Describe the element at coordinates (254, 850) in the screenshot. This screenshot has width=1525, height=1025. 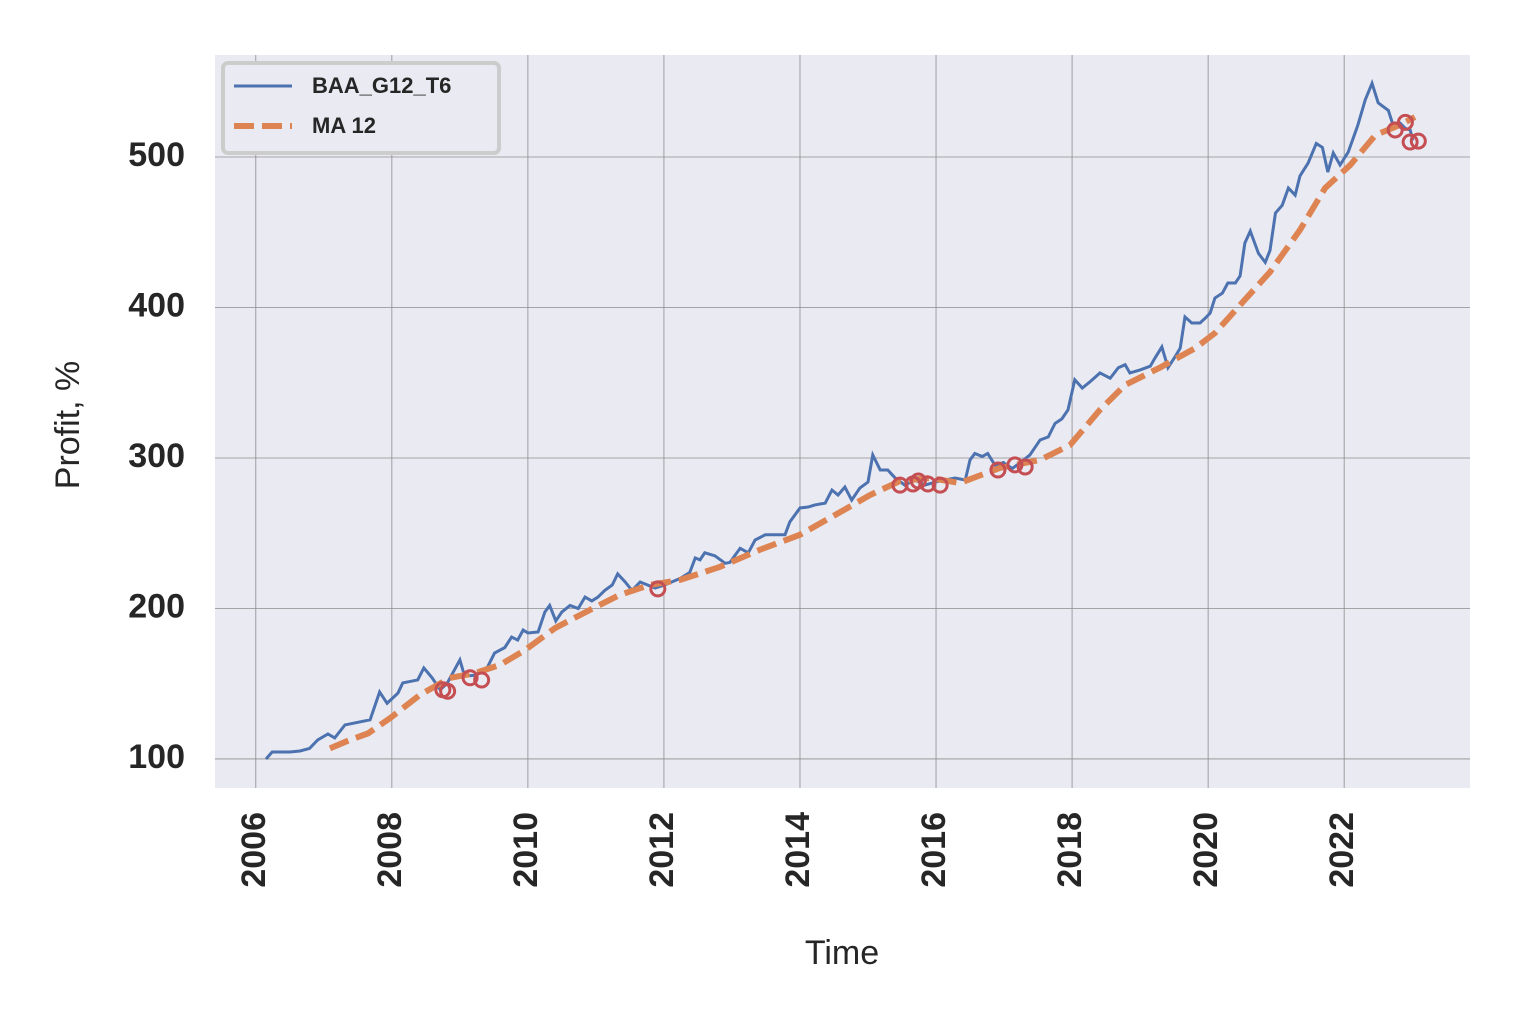
I see `x-tick-label: 2006` at that location.